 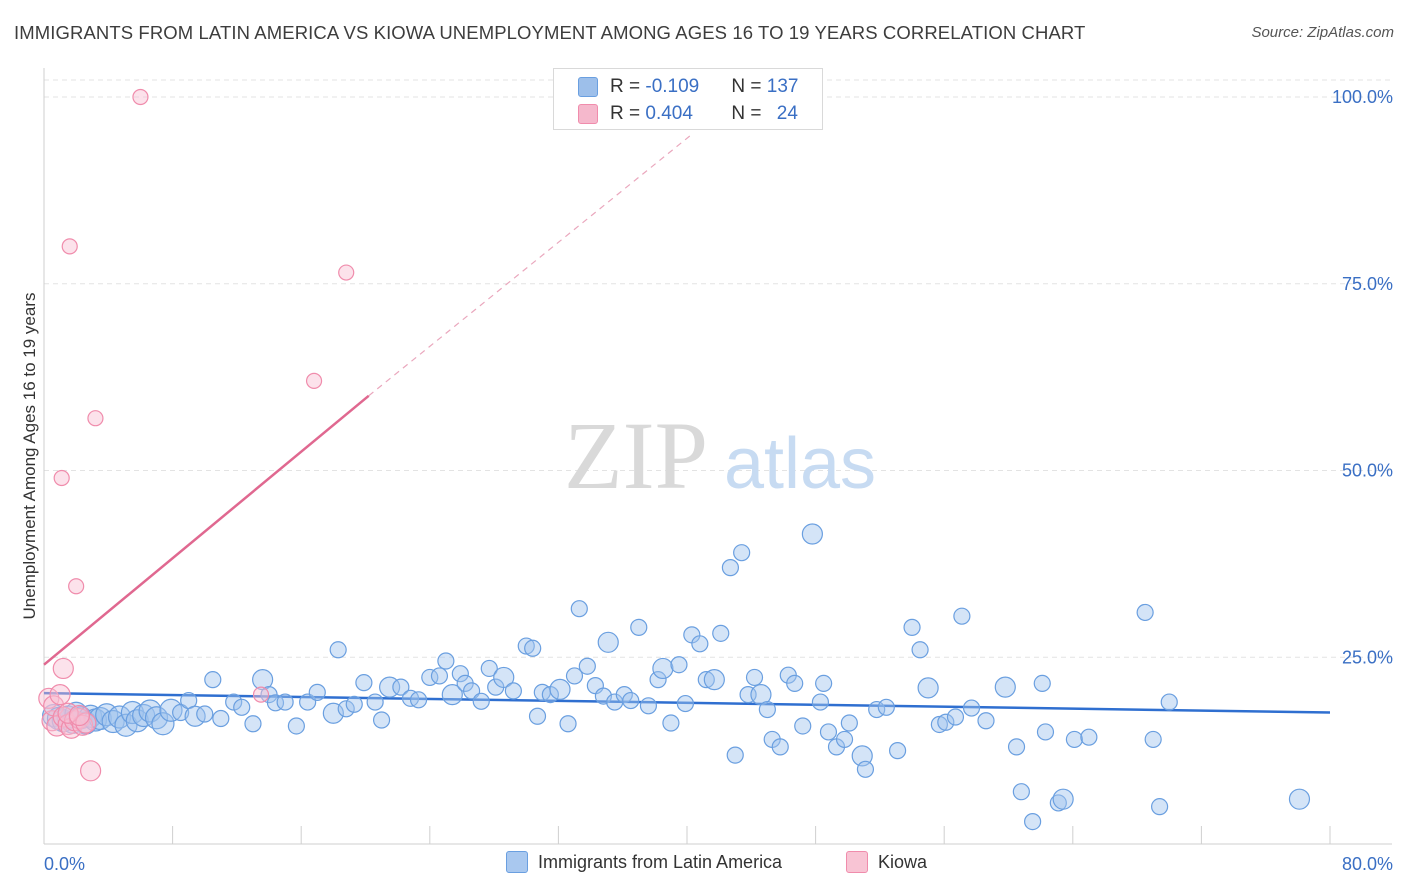 I want to click on stats-row-kiowa: R = 0.404 N = 24, so click(x=676, y=114).